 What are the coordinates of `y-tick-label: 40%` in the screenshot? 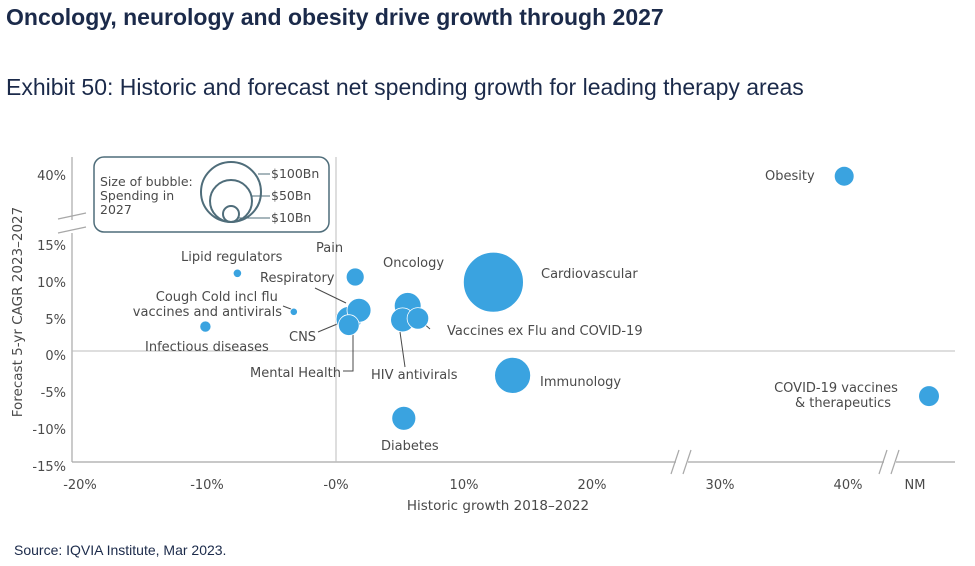 It's located at (51, 176).